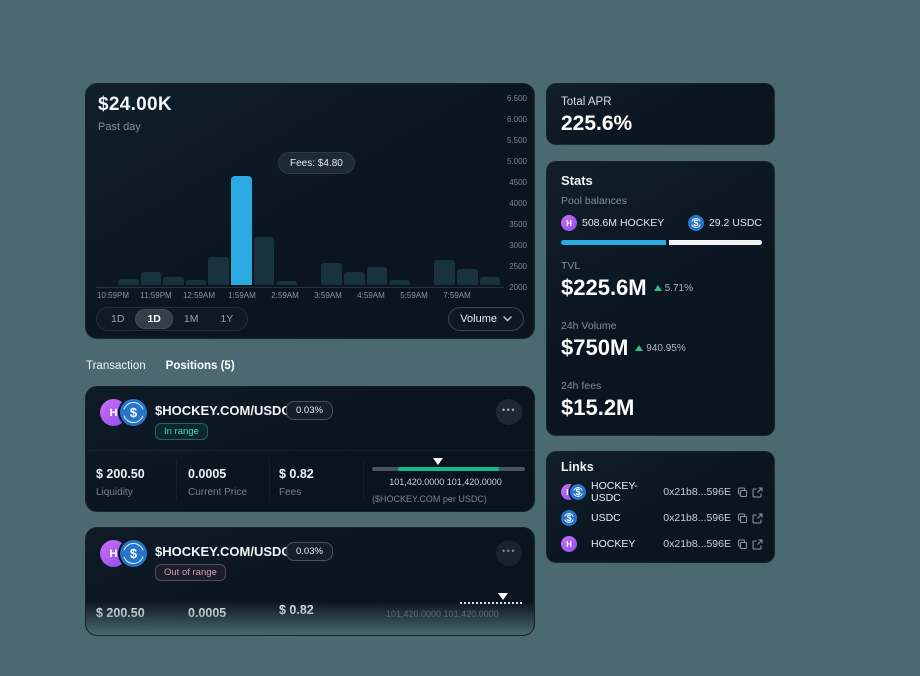 Image resolution: width=920 pixels, height=676 pixels. What do you see at coordinates (613, 544) in the screenshot?
I see `link-name: HOCKEY` at bounding box center [613, 544].